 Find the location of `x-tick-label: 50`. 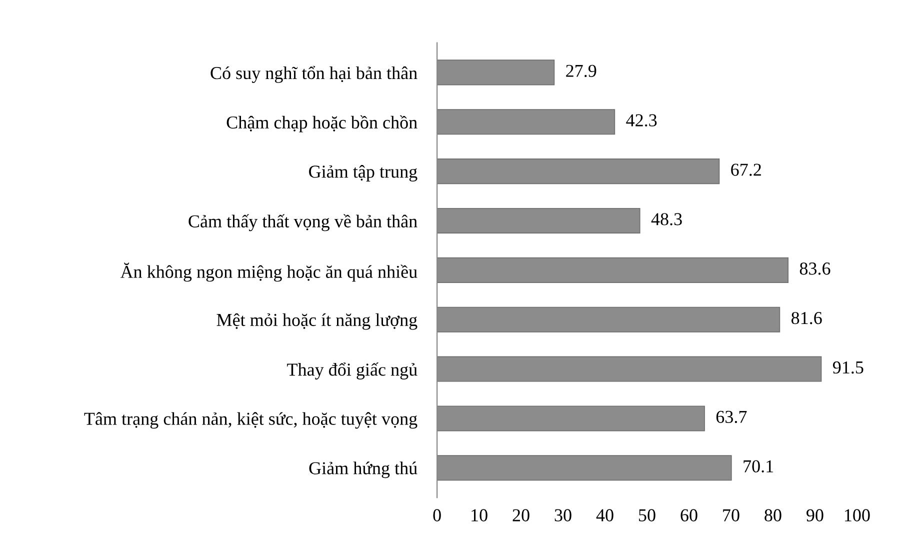

x-tick-label: 50 is located at coordinates (647, 515).